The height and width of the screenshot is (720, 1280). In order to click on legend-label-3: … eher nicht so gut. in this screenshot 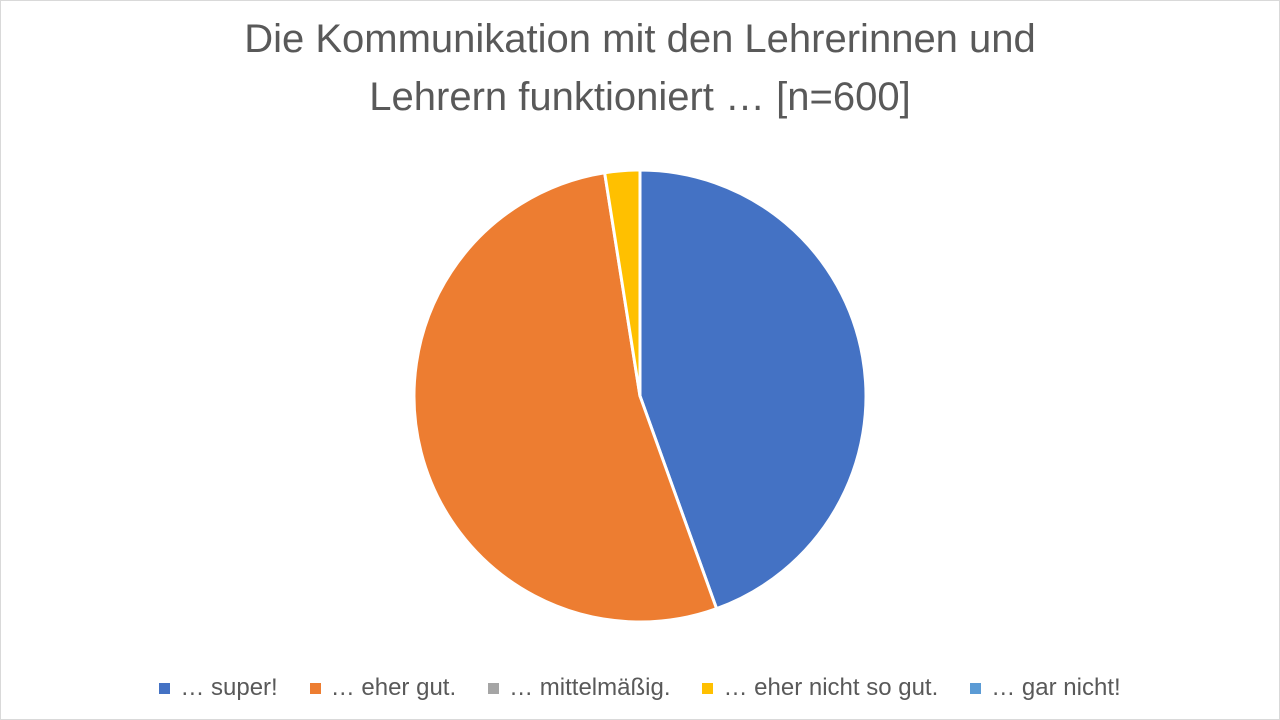, I will do `click(831, 687)`.